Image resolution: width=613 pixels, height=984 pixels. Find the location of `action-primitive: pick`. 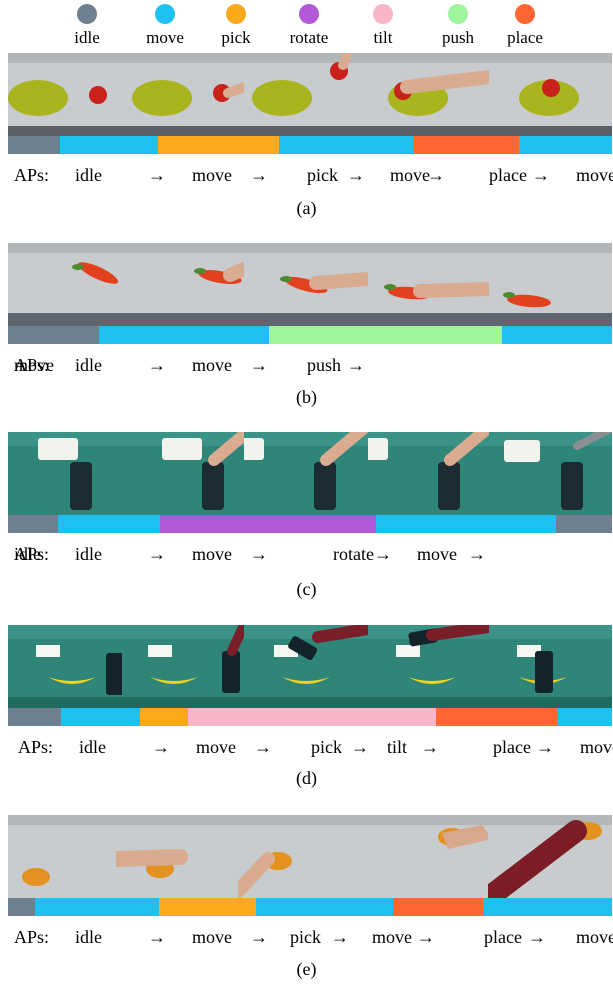

action-primitive: pick is located at coordinates (305, 937).